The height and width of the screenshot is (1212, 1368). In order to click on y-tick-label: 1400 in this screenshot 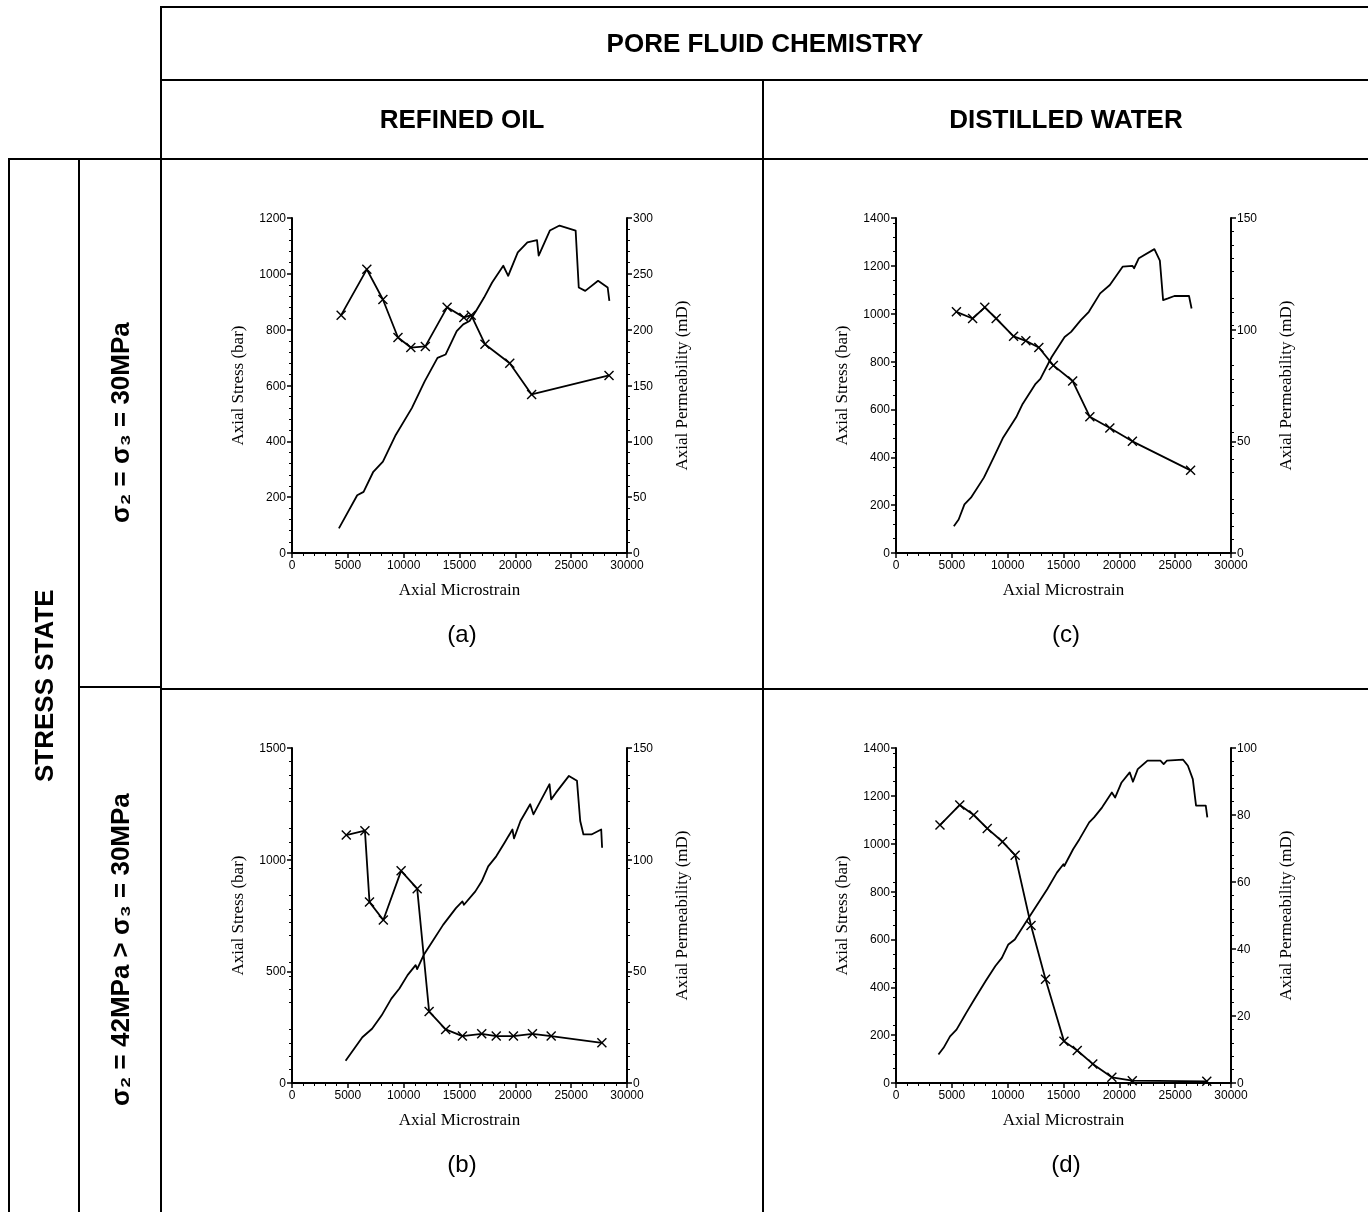, I will do `click(877, 218)`.